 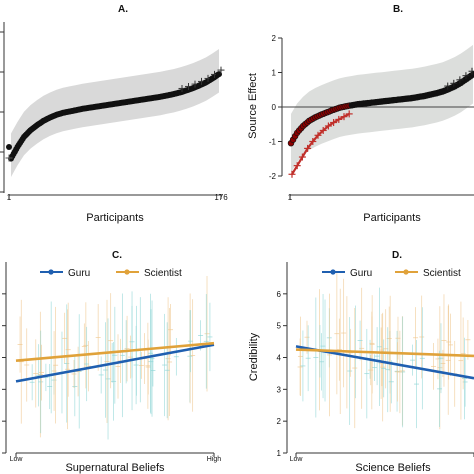 What do you see at coordinates (397, 255) in the screenshot?
I see `panel-d-label: D.` at bounding box center [397, 255].